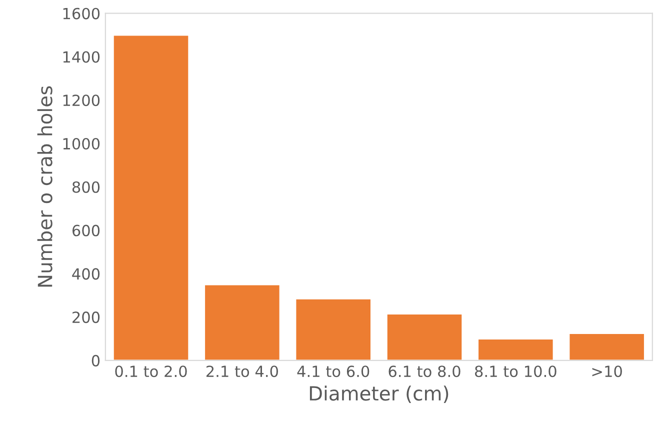 The height and width of the screenshot is (445, 659). What do you see at coordinates (424, 372) in the screenshot?
I see `x-tick-label: 6.1 to 8.0` at bounding box center [424, 372].